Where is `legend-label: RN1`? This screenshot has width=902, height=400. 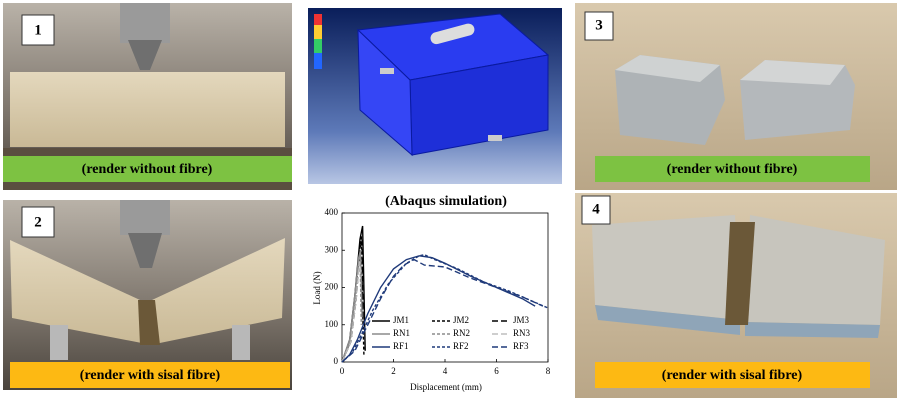
legend-label: RN1 is located at coordinates (401, 333).